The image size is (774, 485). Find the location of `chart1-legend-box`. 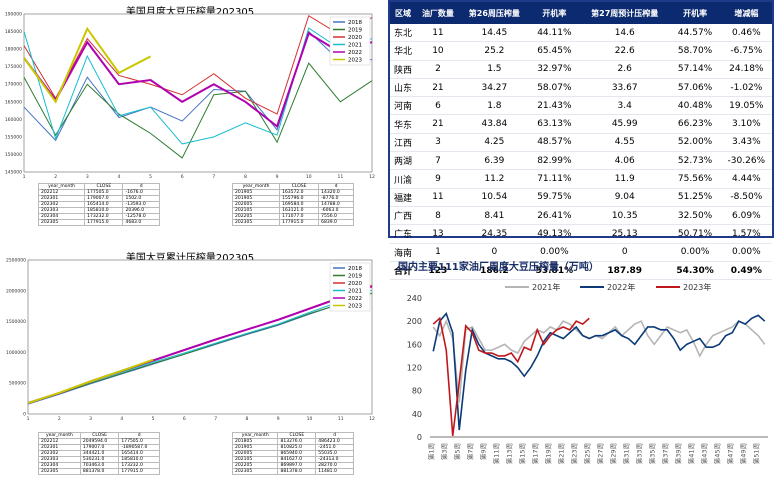

chart1-legend-box is located at coordinates (350, 41).